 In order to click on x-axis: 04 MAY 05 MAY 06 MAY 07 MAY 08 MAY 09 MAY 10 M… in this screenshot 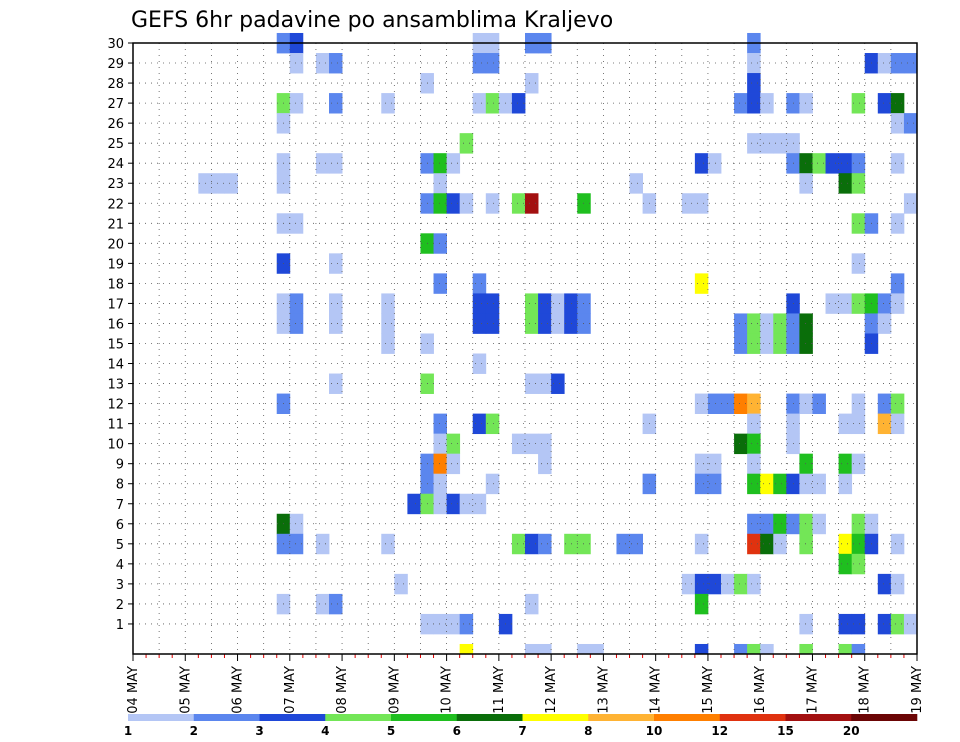, I will do `click(525, 684)`.